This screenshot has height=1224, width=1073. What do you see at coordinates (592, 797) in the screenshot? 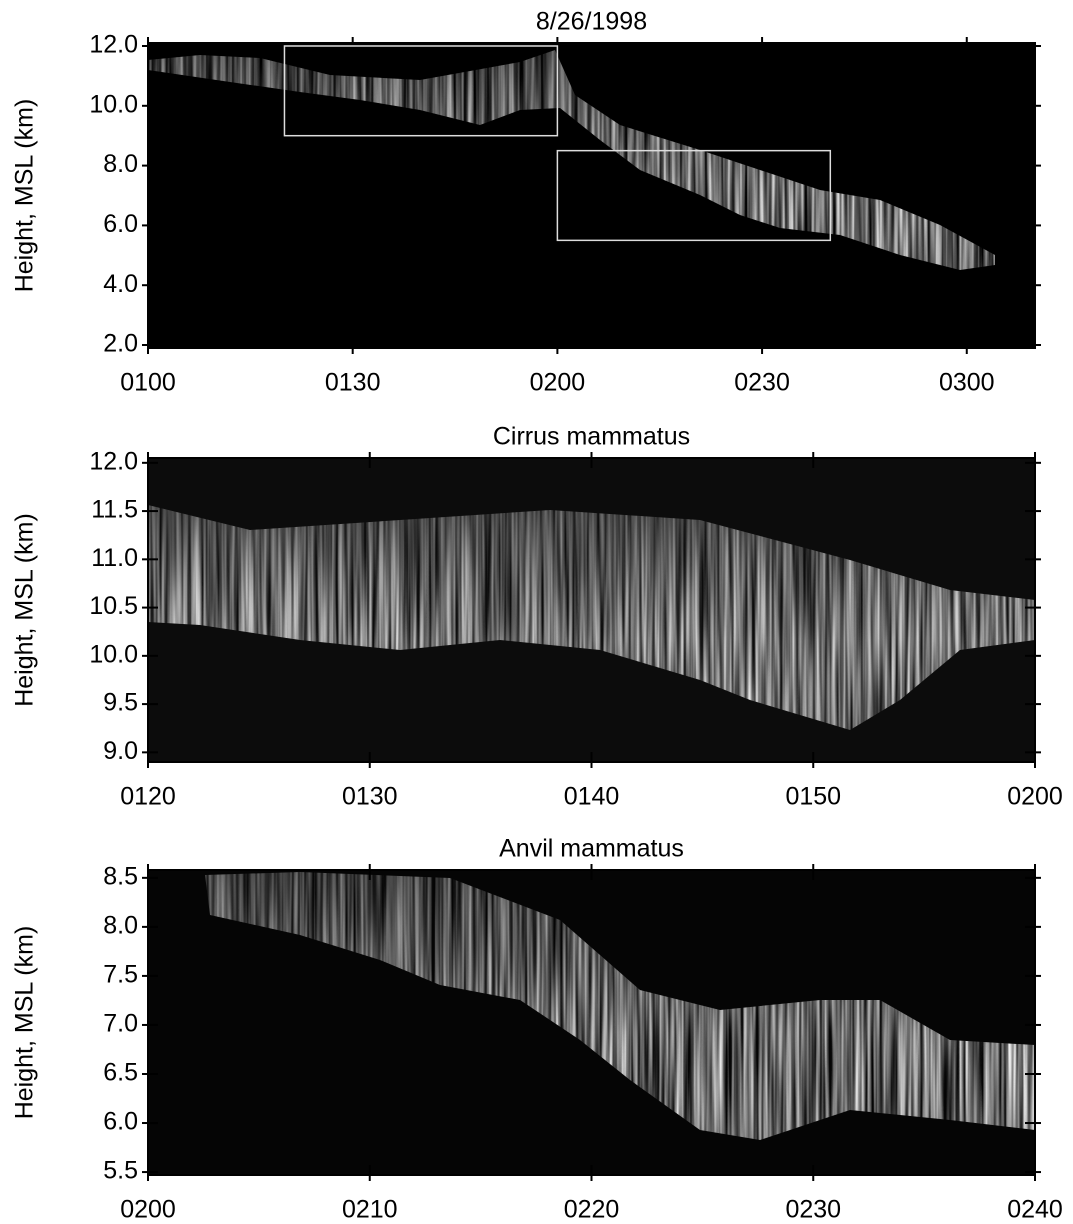
I see `x-tick-label: 0140` at bounding box center [592, 797].